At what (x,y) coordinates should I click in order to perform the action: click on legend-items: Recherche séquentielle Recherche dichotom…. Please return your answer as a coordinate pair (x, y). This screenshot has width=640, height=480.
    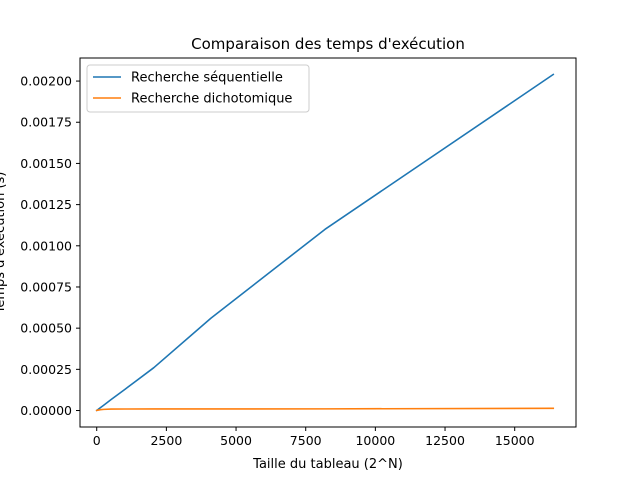
    Looking at the image, I should click on (192, 89).